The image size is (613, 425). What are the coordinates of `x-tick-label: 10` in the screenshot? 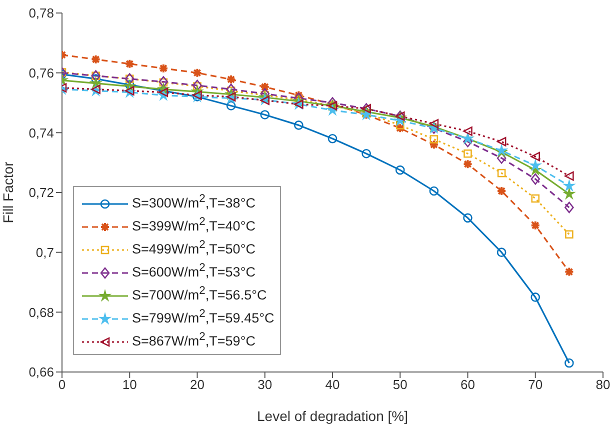 It's located at (129, 384).